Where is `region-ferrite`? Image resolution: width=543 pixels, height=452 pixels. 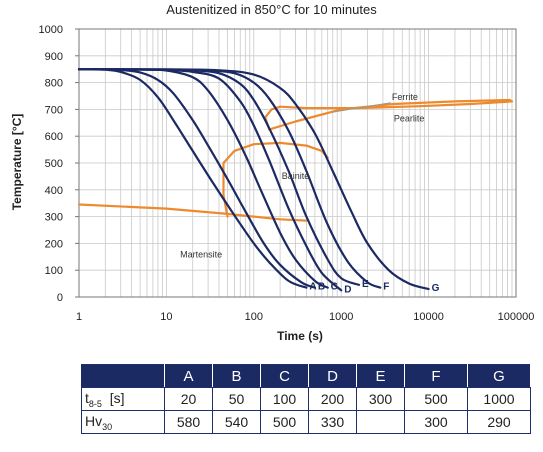 region-ferrite is located at coordinates (389, 114).